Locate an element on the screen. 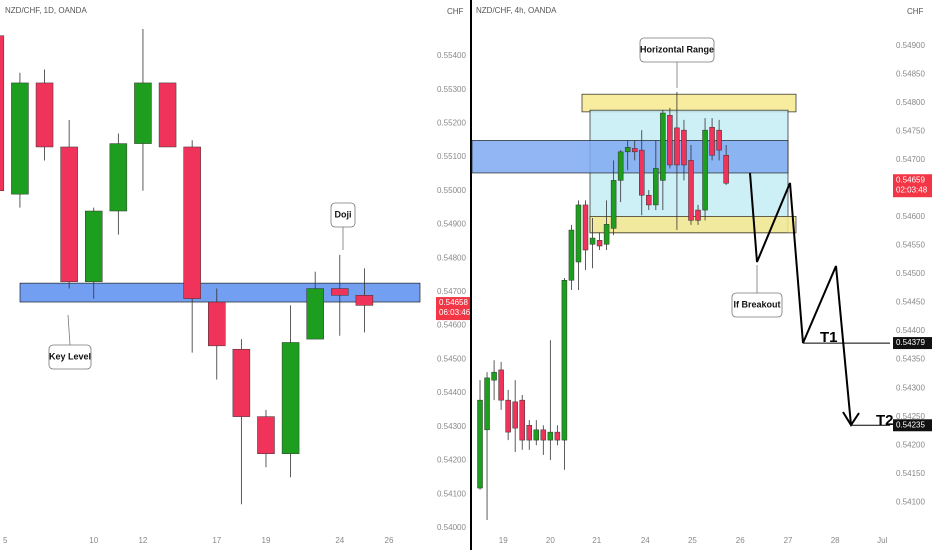 The height and width of the screenshot is (550, 932). y-tick-label: 0.54500 is located at coordinates (451, 358).